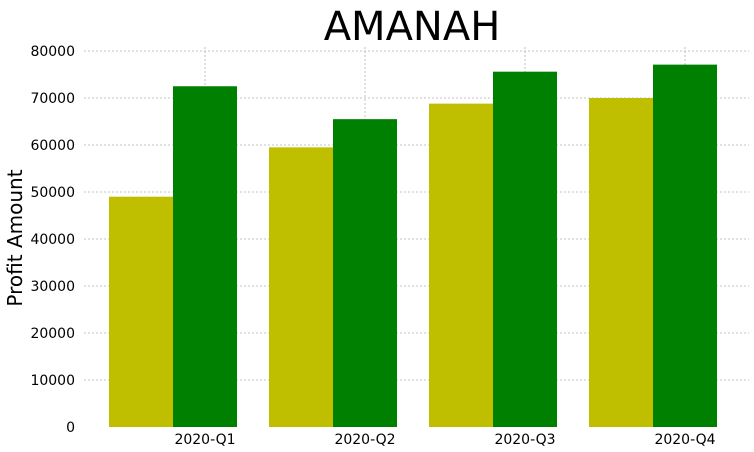  What do you see at coordinates (364, 440) in the screenshot?
I see `x-tick-label: 2020-Q2` at bounding box center [364, 440].